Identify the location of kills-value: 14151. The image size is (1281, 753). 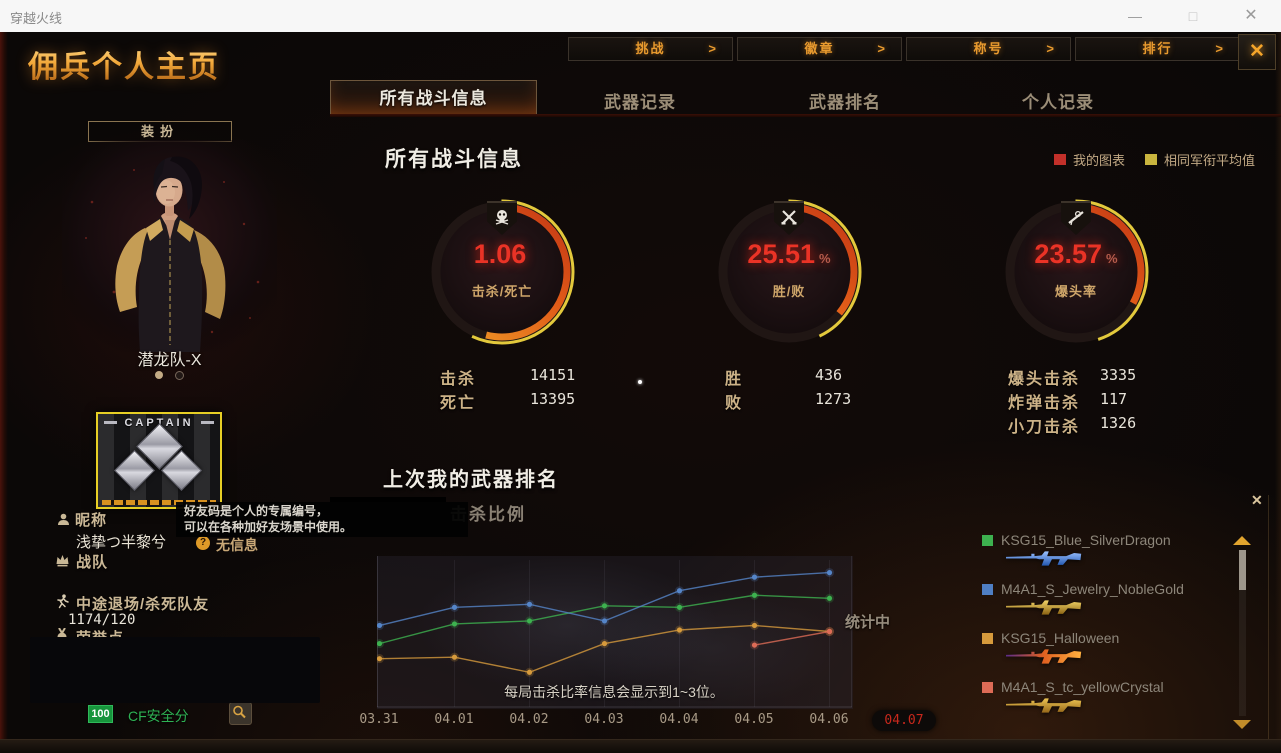
(553, 375).